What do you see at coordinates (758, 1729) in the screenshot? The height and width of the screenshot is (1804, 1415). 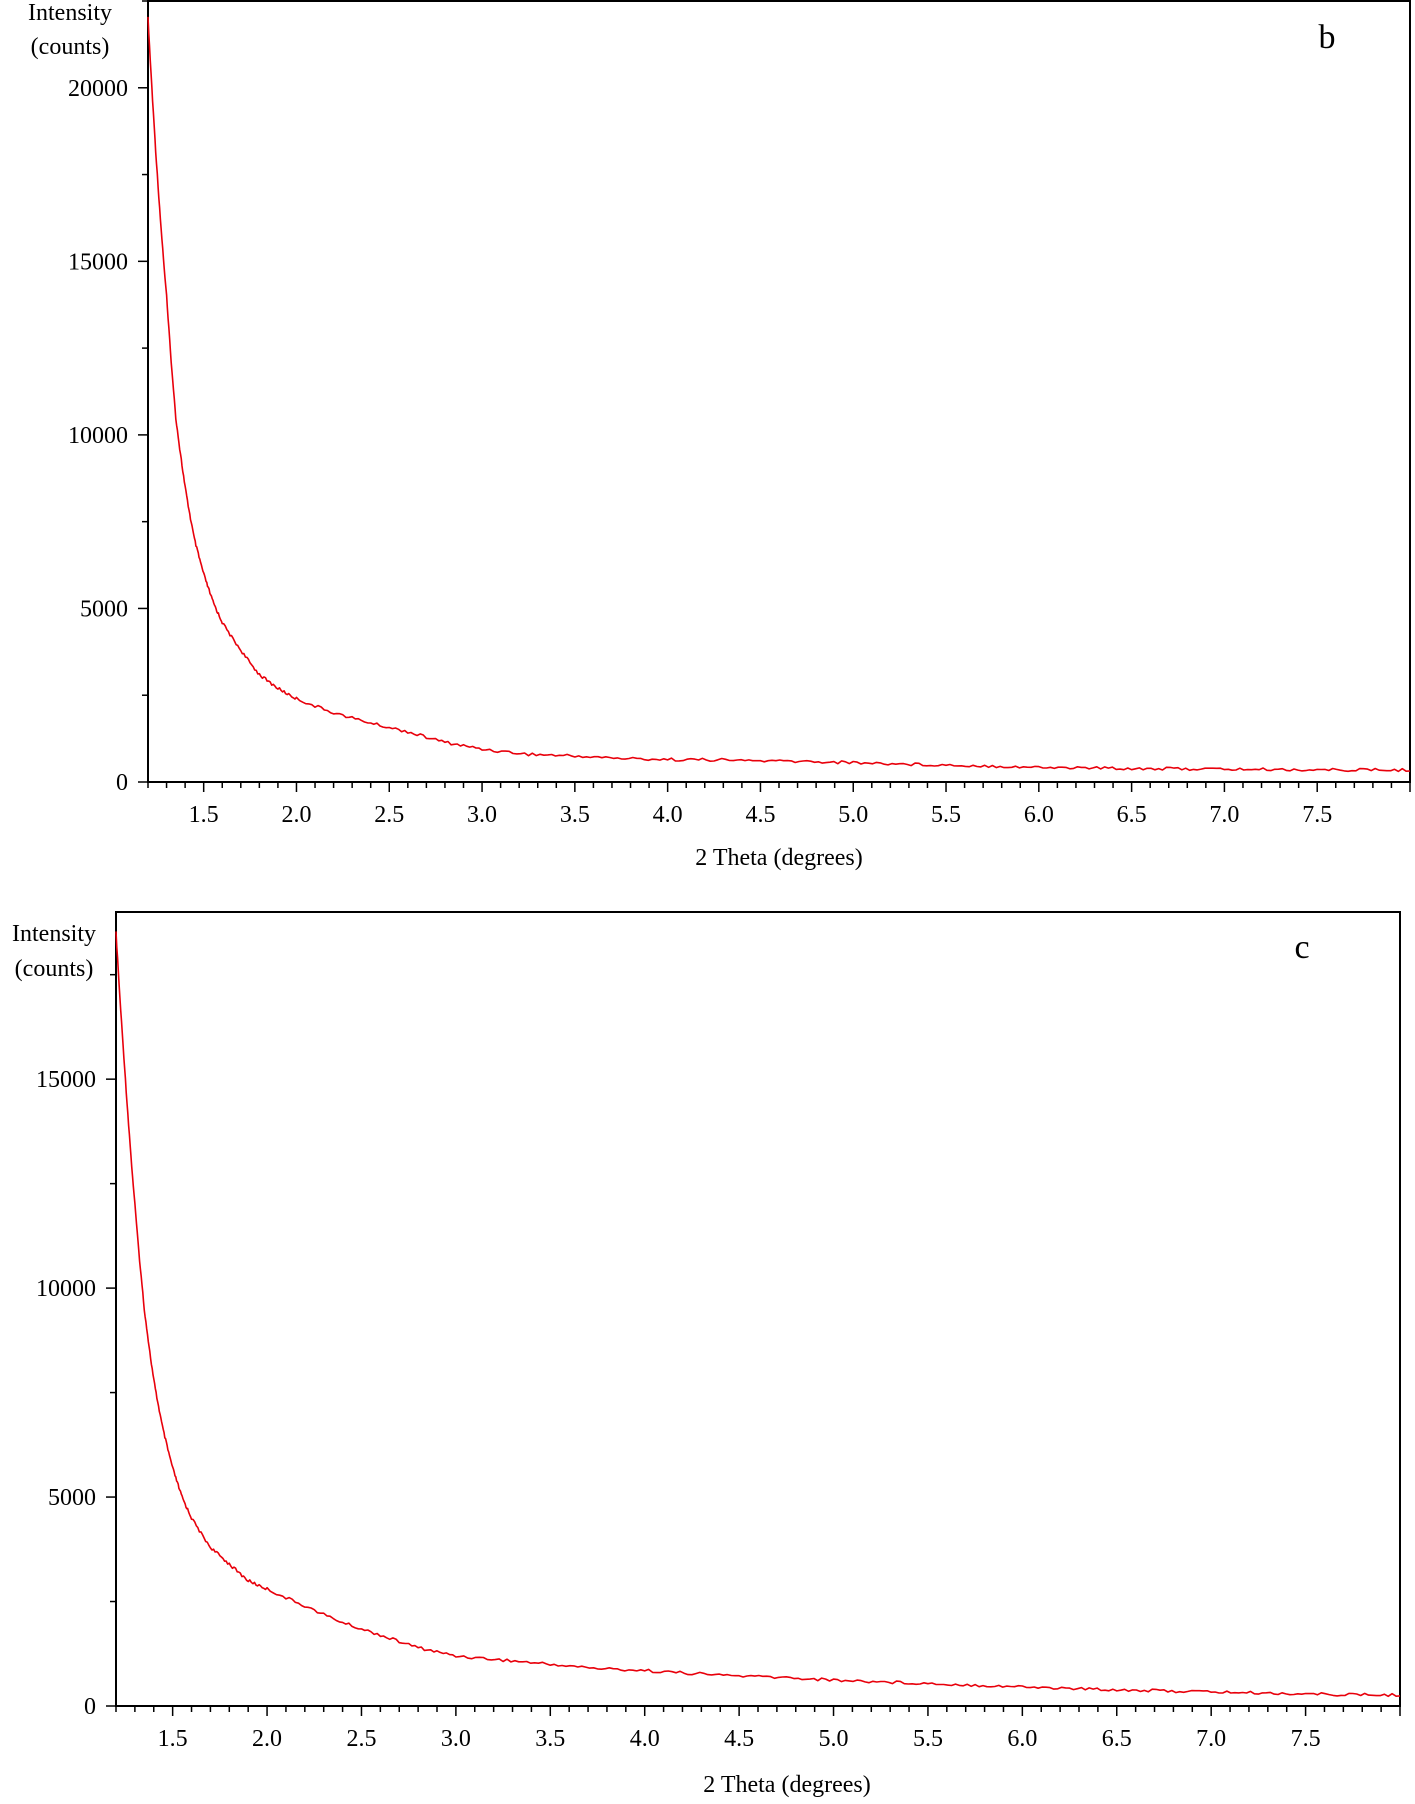 I see `x-ticks-c: 1.5 2.0 2.5 3.0 3.5 4.0 4.5 5.0 5.5 6.0 6.5 7.0 7.5` at bounding box center [758, 1729].